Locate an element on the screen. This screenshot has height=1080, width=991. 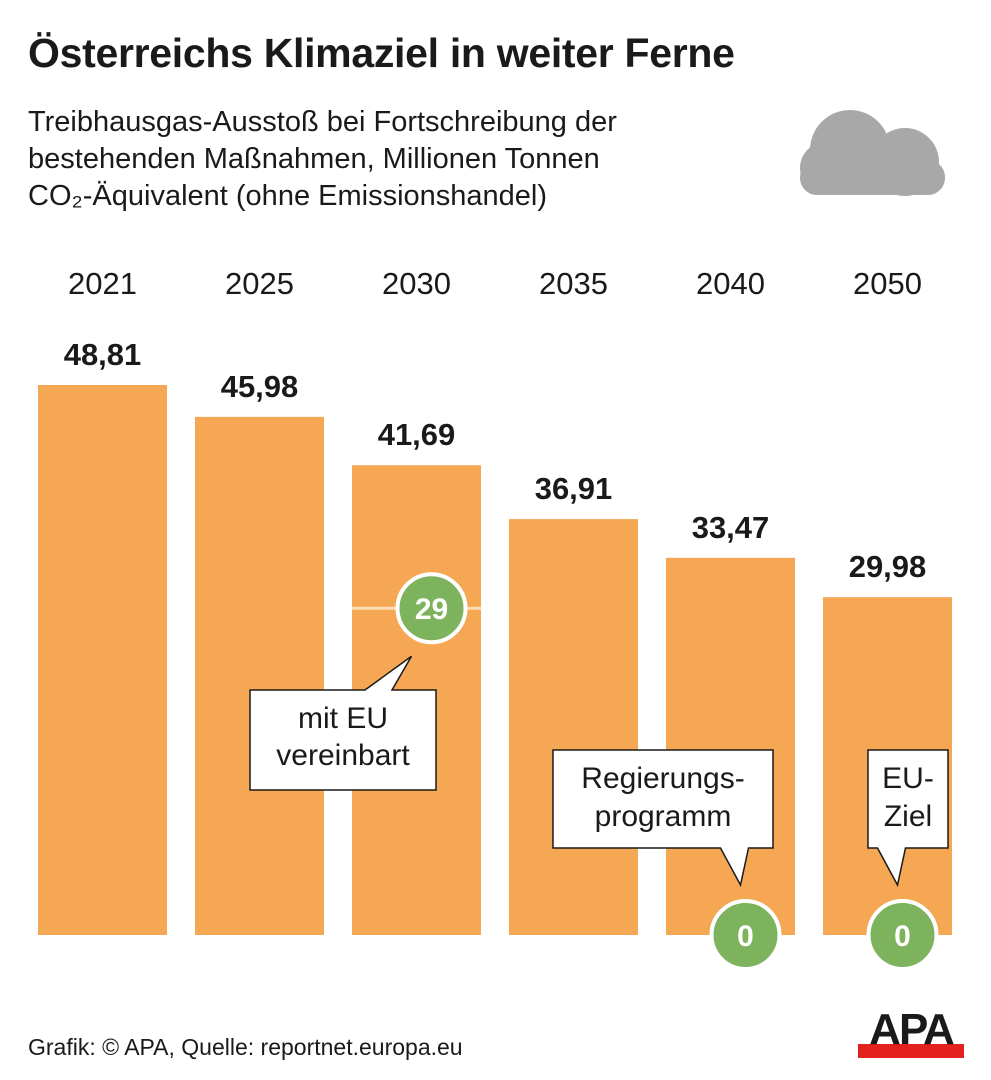
callout-text: Ziel is located at coordinates (908, 816).